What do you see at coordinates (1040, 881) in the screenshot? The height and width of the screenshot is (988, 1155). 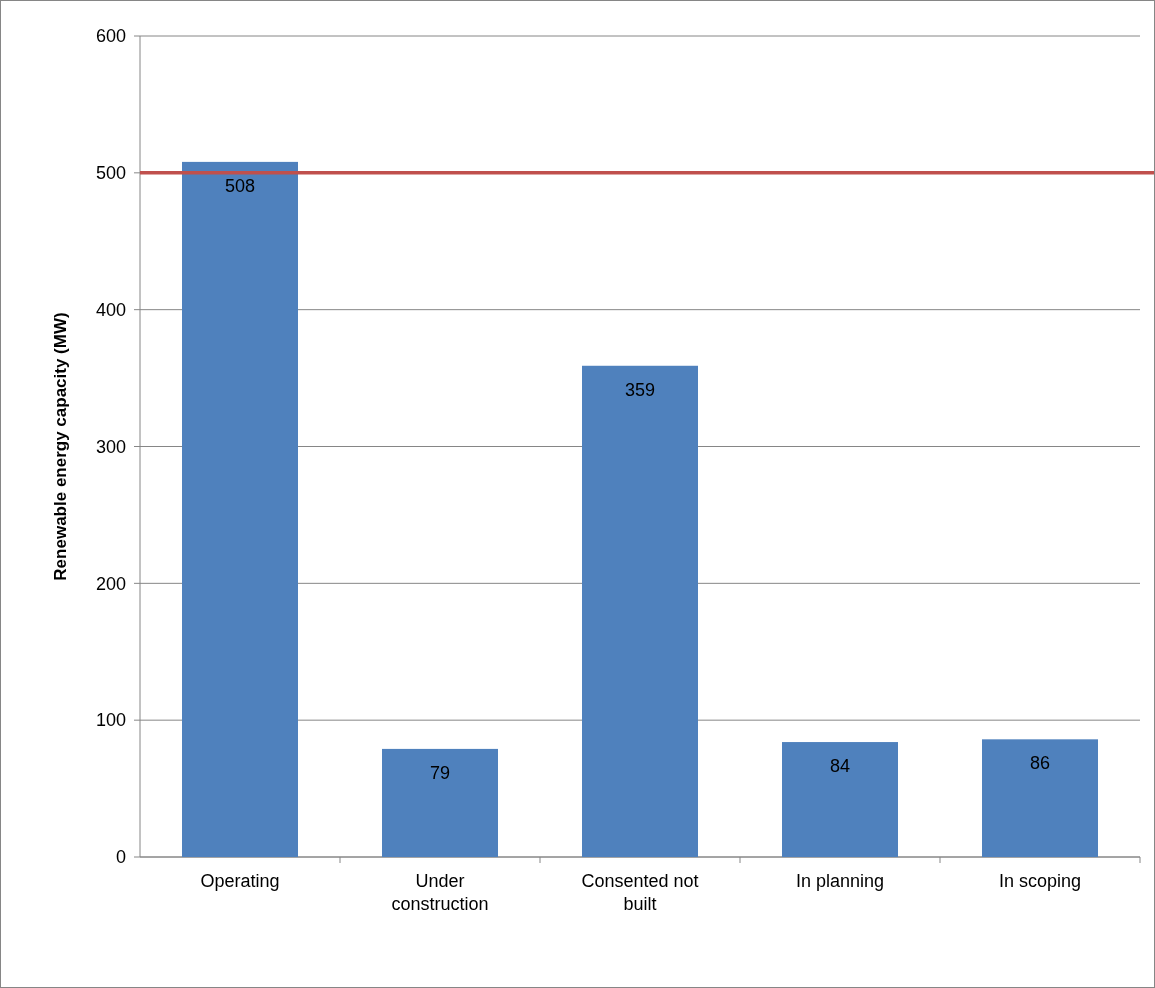 I see `x-tick-label: In scoping` at bounding box center [1040, 881].